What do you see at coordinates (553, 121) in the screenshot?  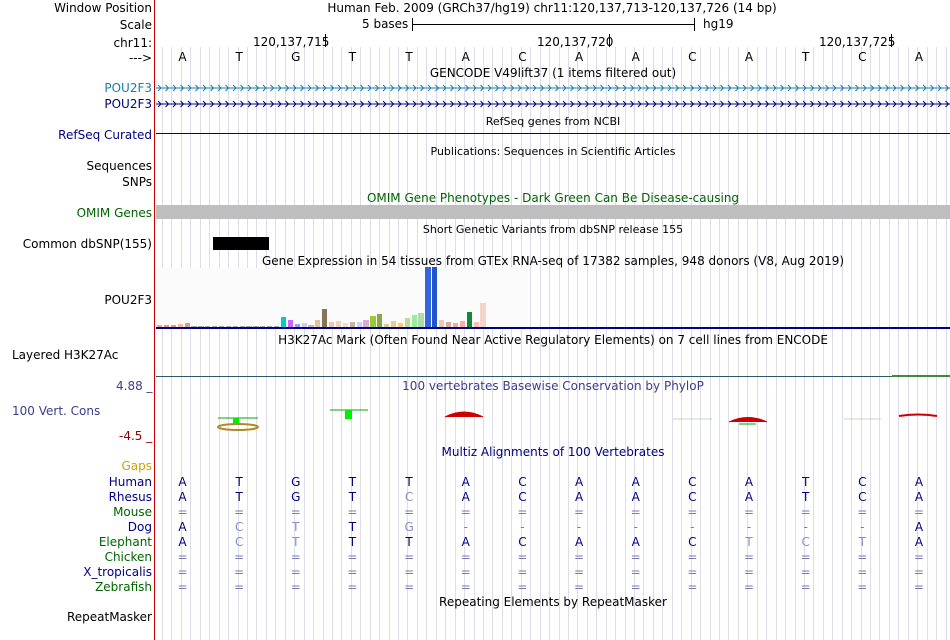 I see `refseq-track-title: RefSeq genes from NCBI` at bounding box center [553, 121].